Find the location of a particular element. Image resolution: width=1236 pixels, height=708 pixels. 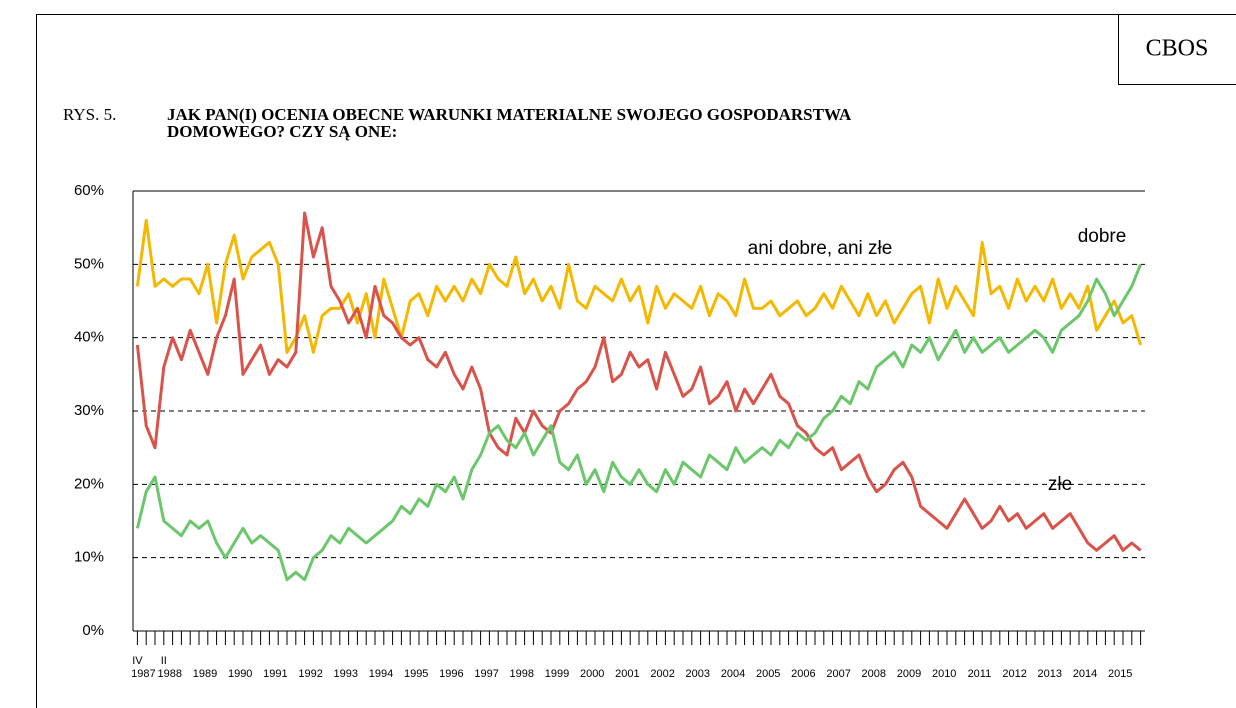

x-tick-label: 1999 is located at coordinates (557, 674).